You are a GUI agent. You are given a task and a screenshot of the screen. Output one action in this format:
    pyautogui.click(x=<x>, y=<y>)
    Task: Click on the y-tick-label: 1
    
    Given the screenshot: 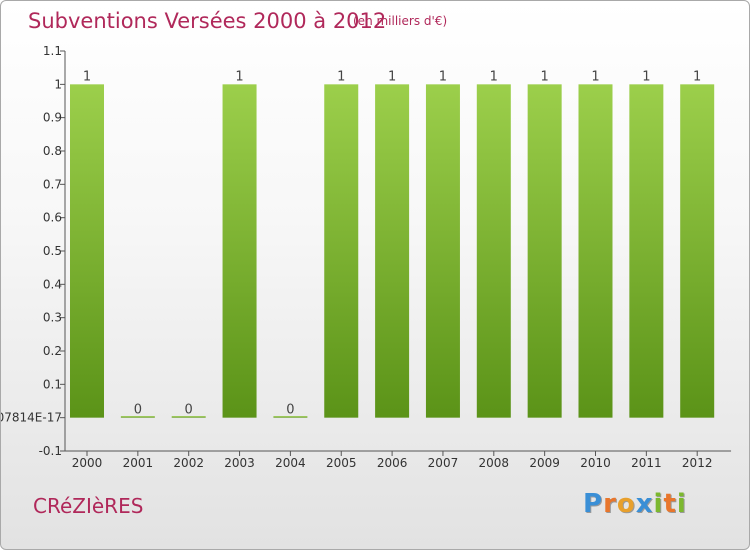 What is the action you would take?
    pyautogui.click(x=58, y=84)
    